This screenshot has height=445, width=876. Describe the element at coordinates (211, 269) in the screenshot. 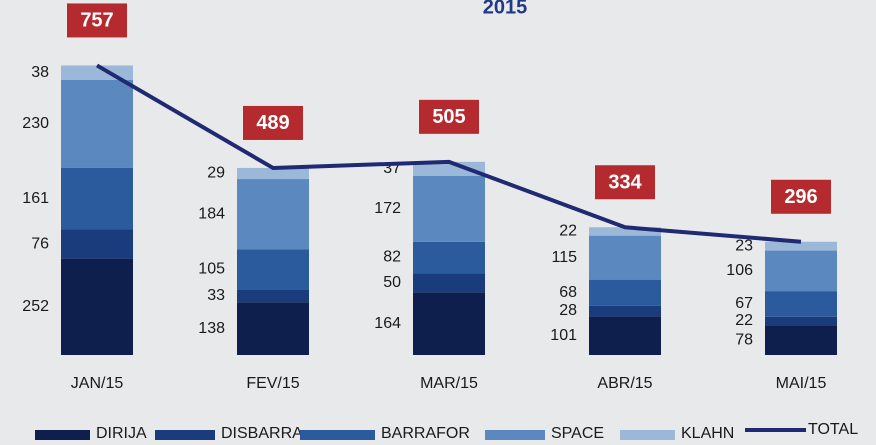

I see `data-label: 105` at that location.